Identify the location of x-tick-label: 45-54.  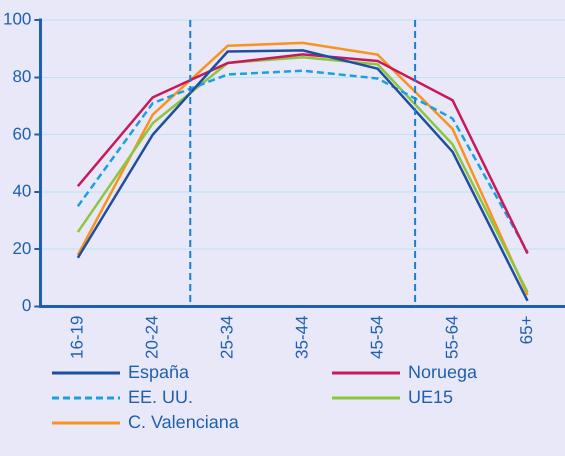
(376, 338).